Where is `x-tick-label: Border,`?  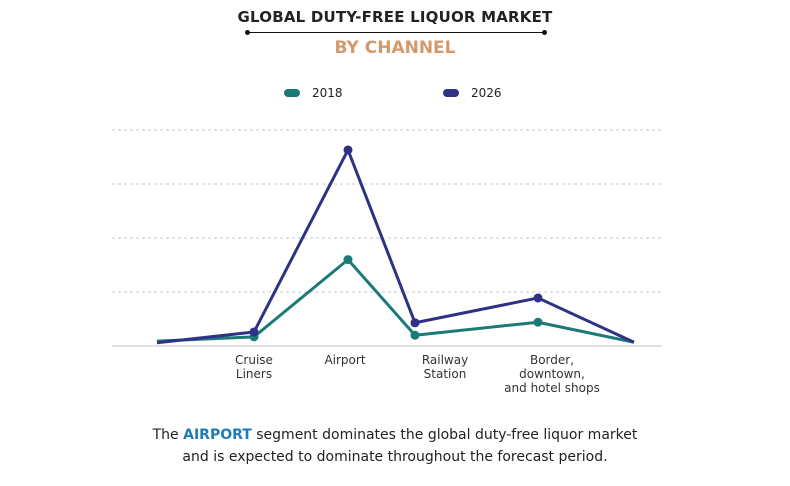 x-tick-label: Border, is located at coordinates (552, 360).